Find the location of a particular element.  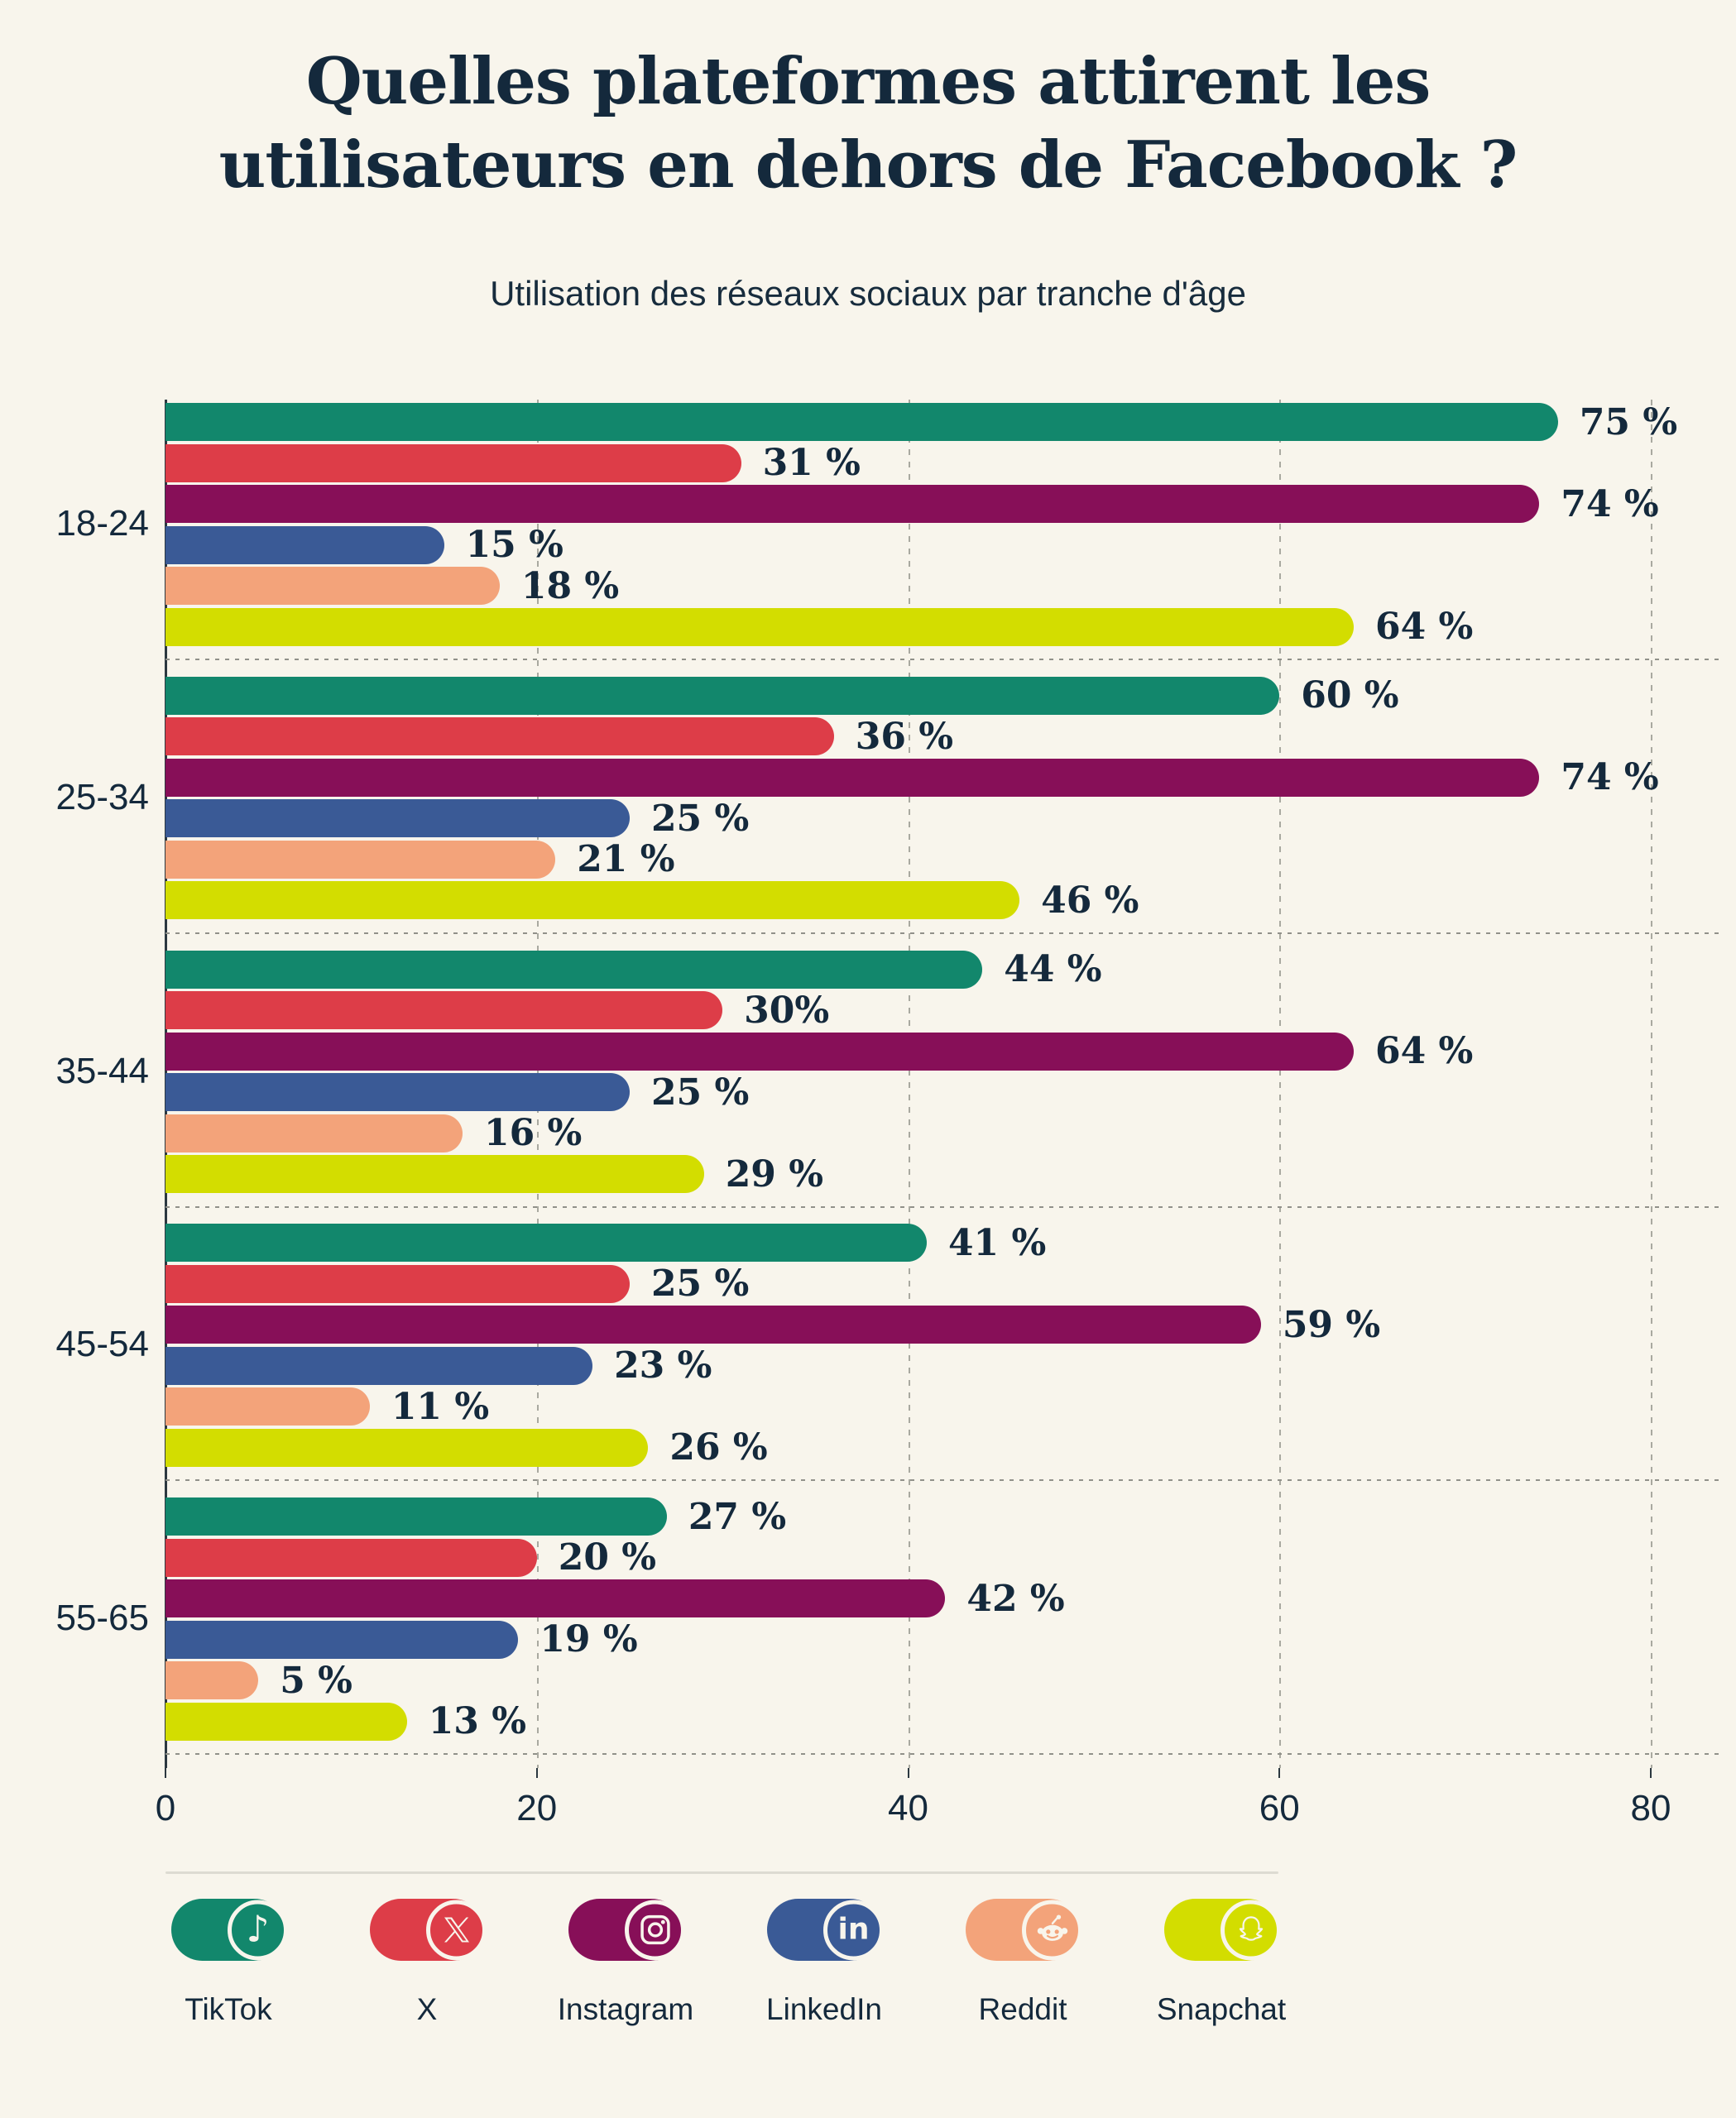

bar-value-label: 18 % is located at coordinates (570, 585).